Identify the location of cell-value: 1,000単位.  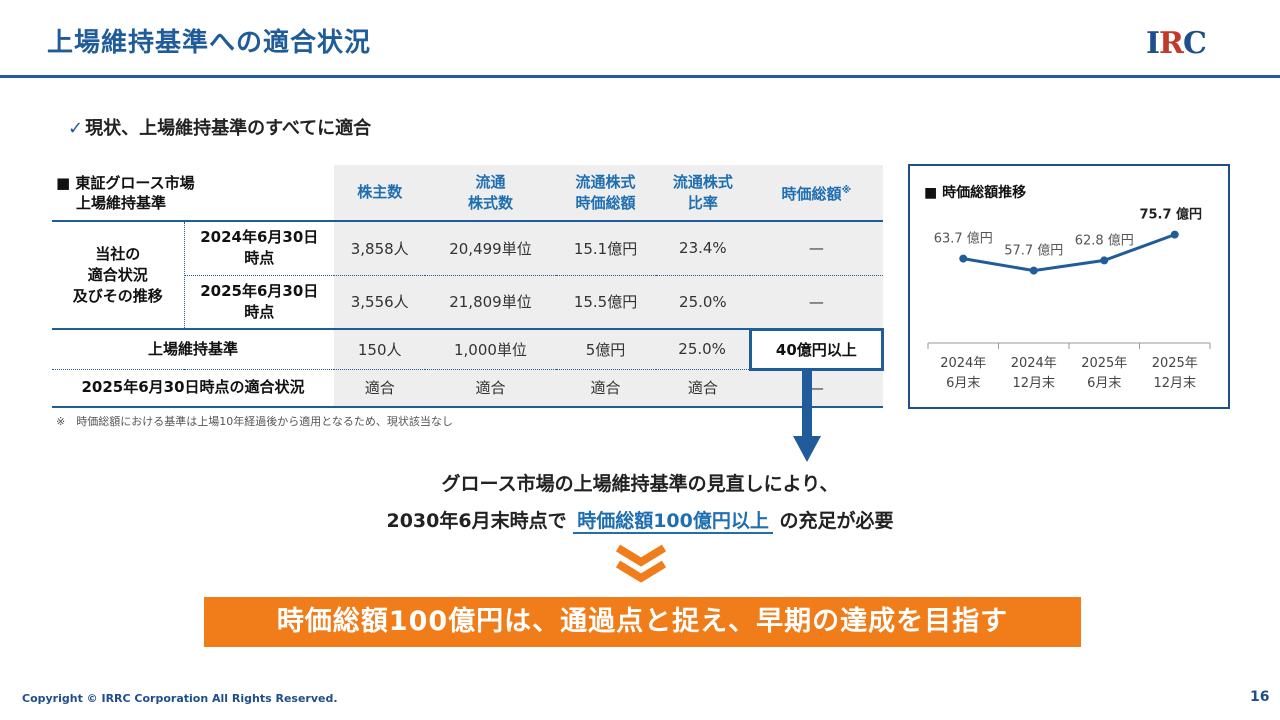
(490, 348).